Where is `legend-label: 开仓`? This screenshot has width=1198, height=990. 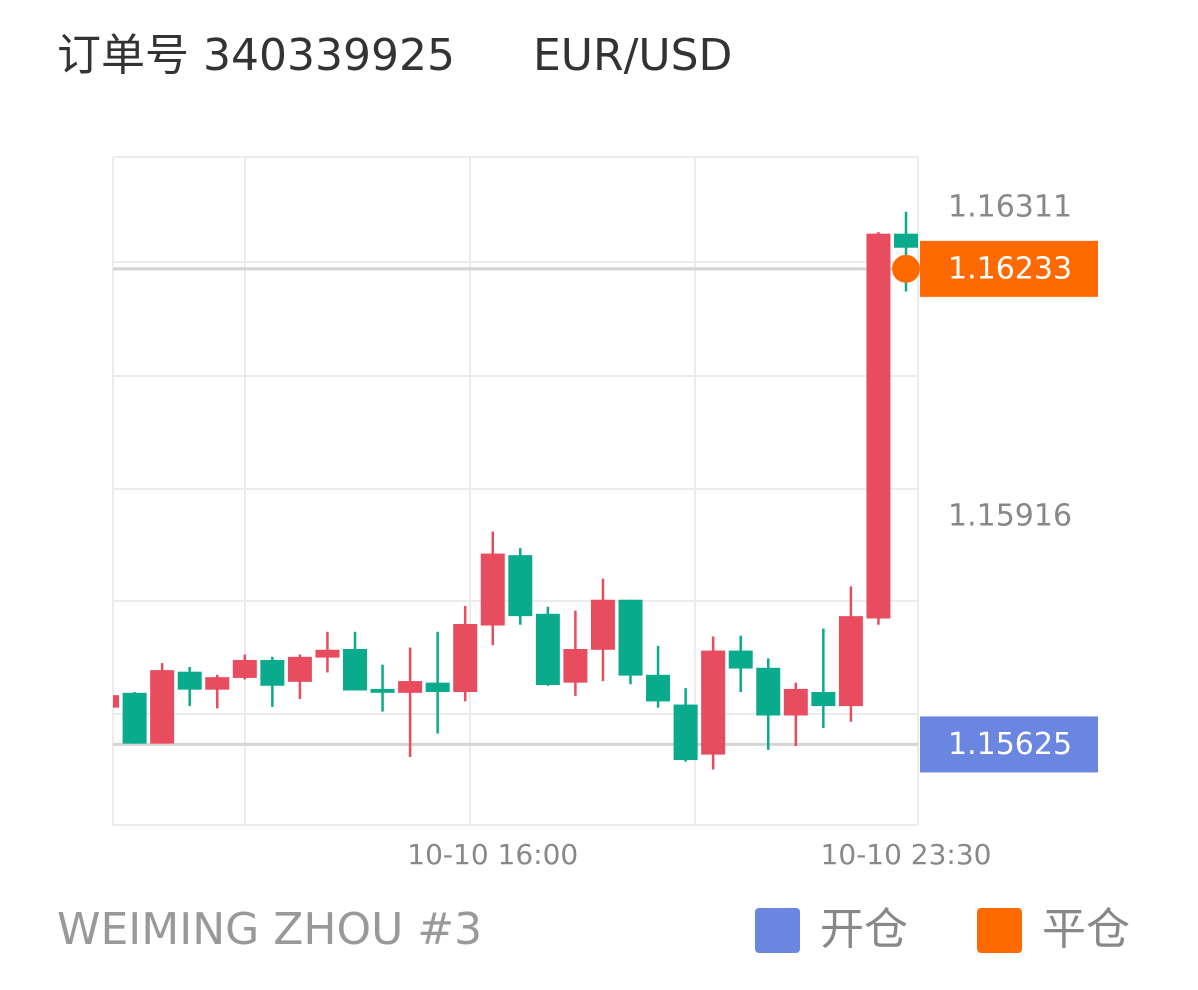 legend-label: 开仓 is located at coordinates (864, 929).